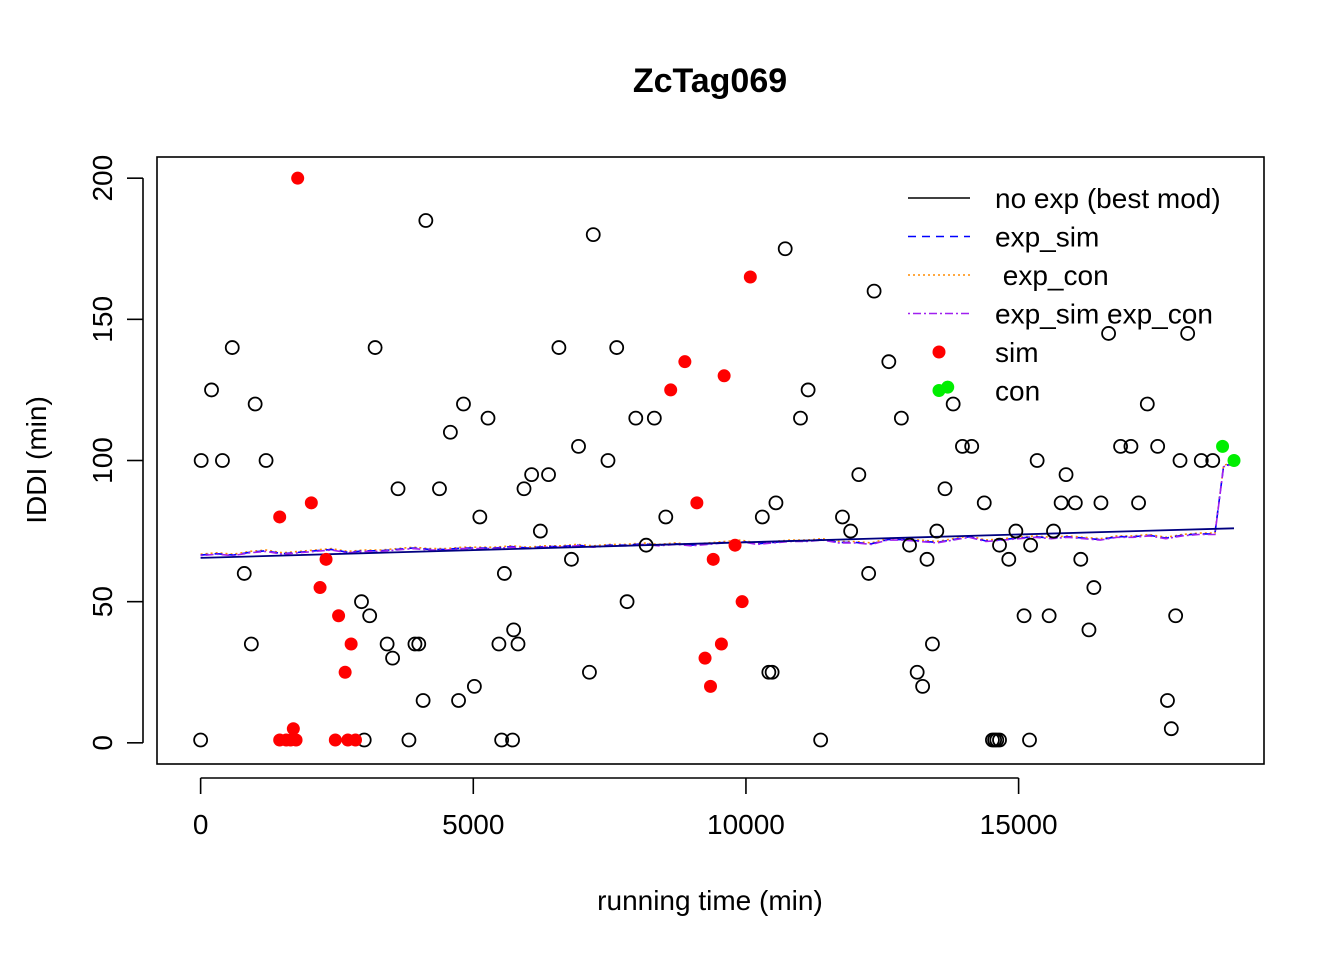 This screenshot has height=960, width=1344. What do you see at coordinates (939, 390) in the screenshot?
I see `legend-marker` at bounding box center [939, 390].